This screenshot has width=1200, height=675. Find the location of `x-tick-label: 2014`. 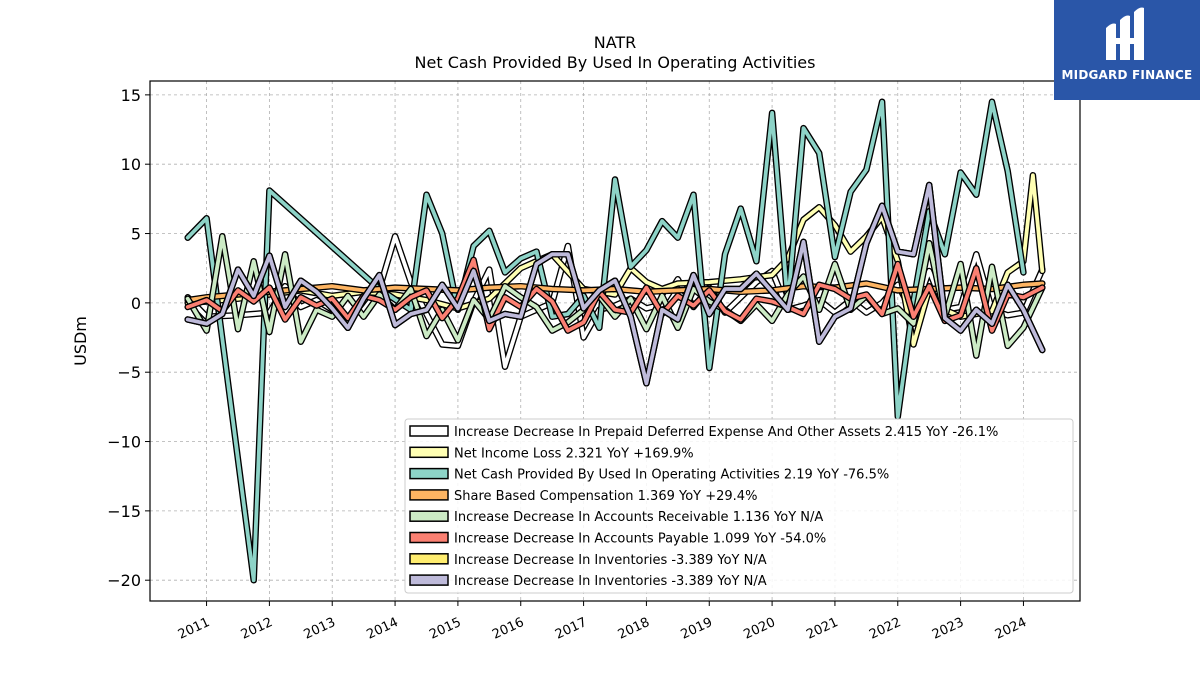

x-tick-label: 2014 is located at coordinates (382, 629).